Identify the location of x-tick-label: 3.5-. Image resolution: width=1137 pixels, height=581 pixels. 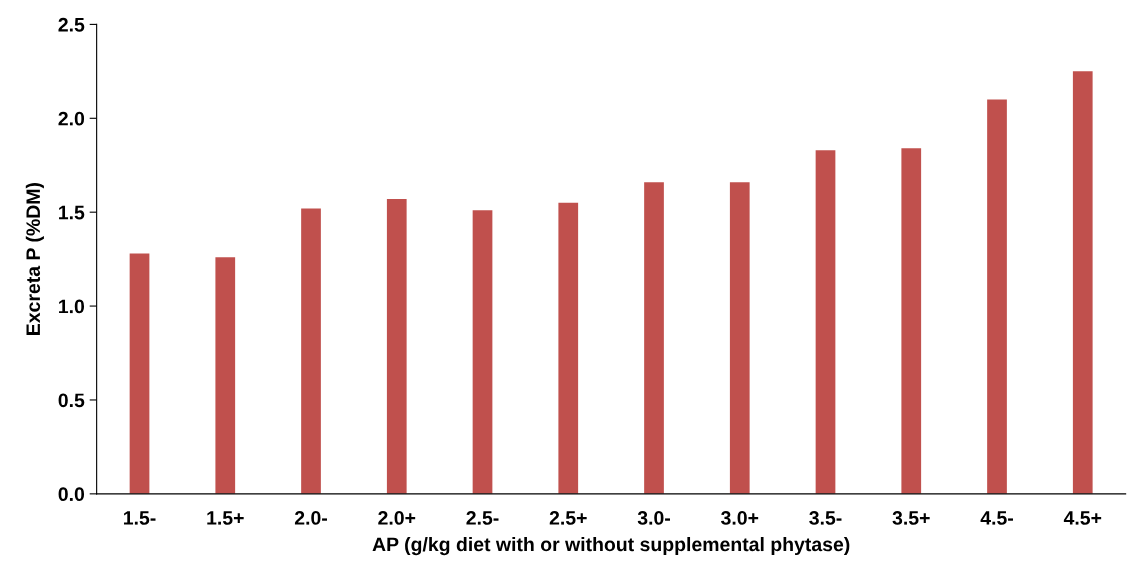
(825, 518).